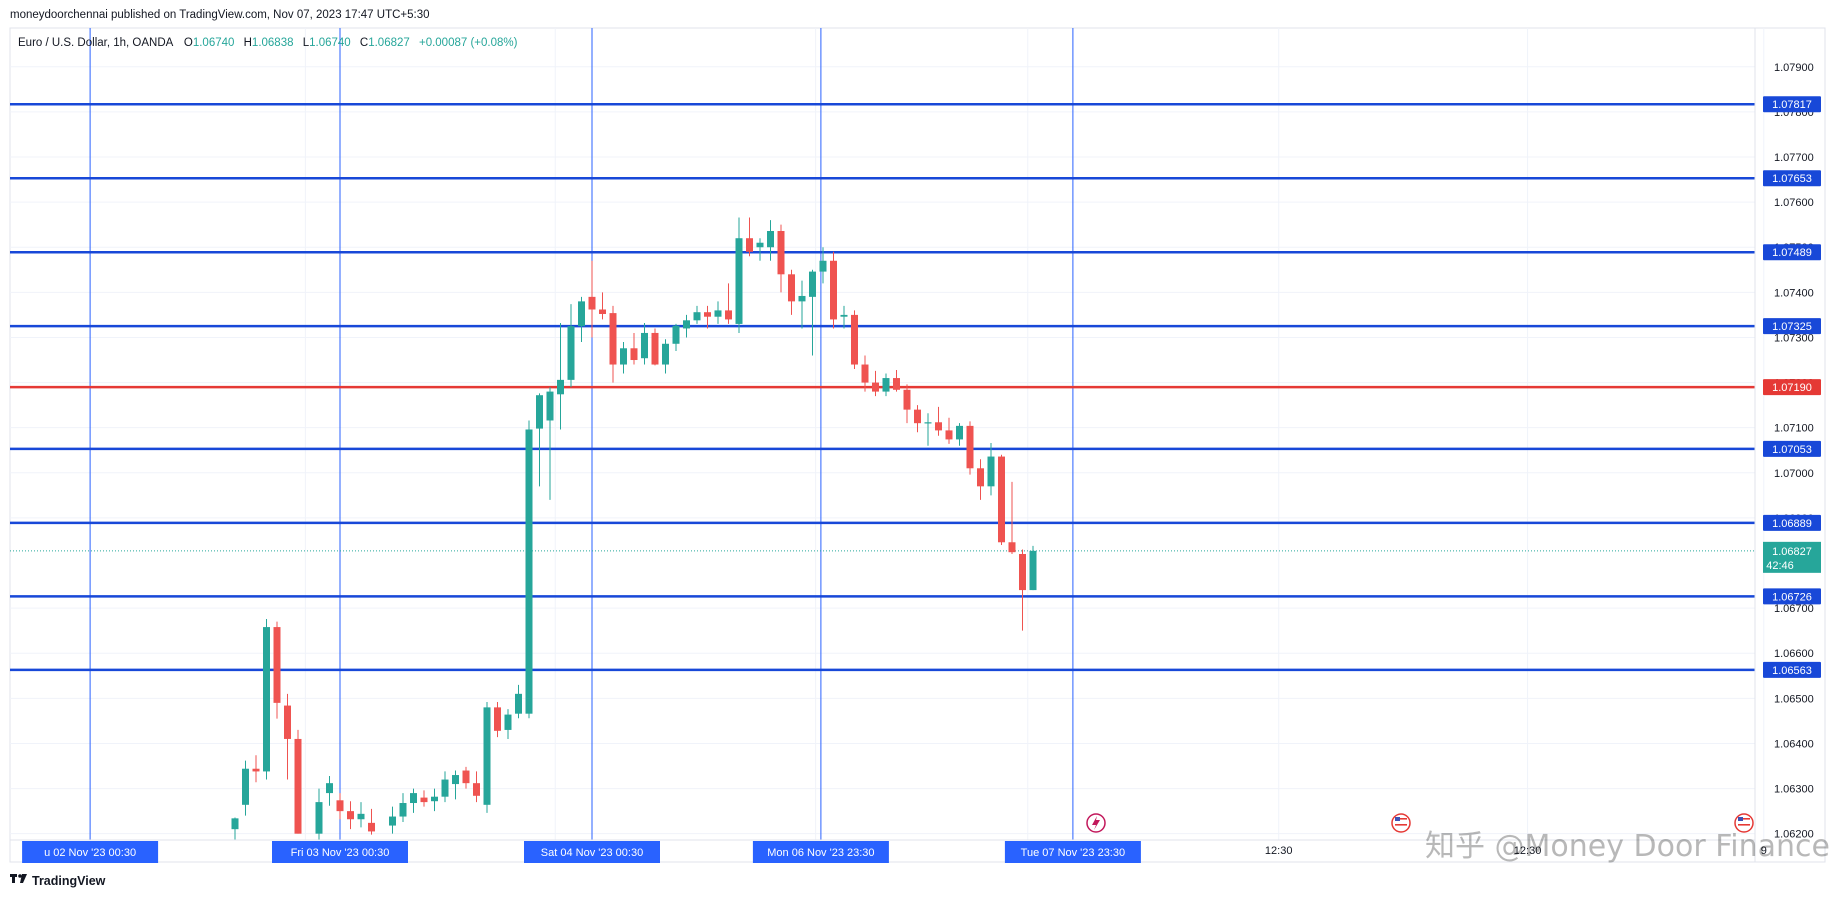  Describe the element at coordinates (1794, 429) in the screenshot. I see `price-tick-label: 1.07100` at that location.